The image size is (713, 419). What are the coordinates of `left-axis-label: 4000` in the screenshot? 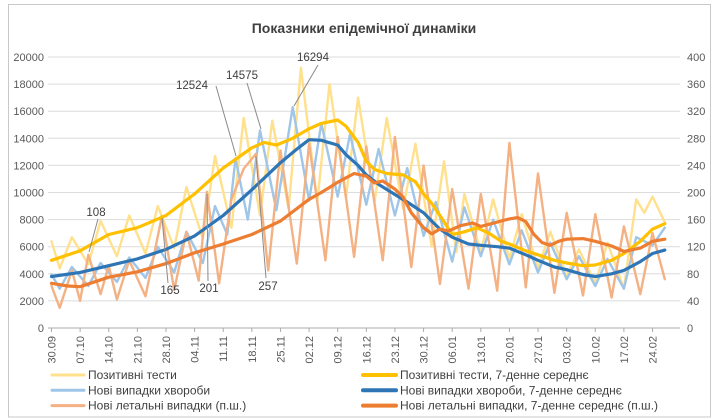 It's located at (32, 275).